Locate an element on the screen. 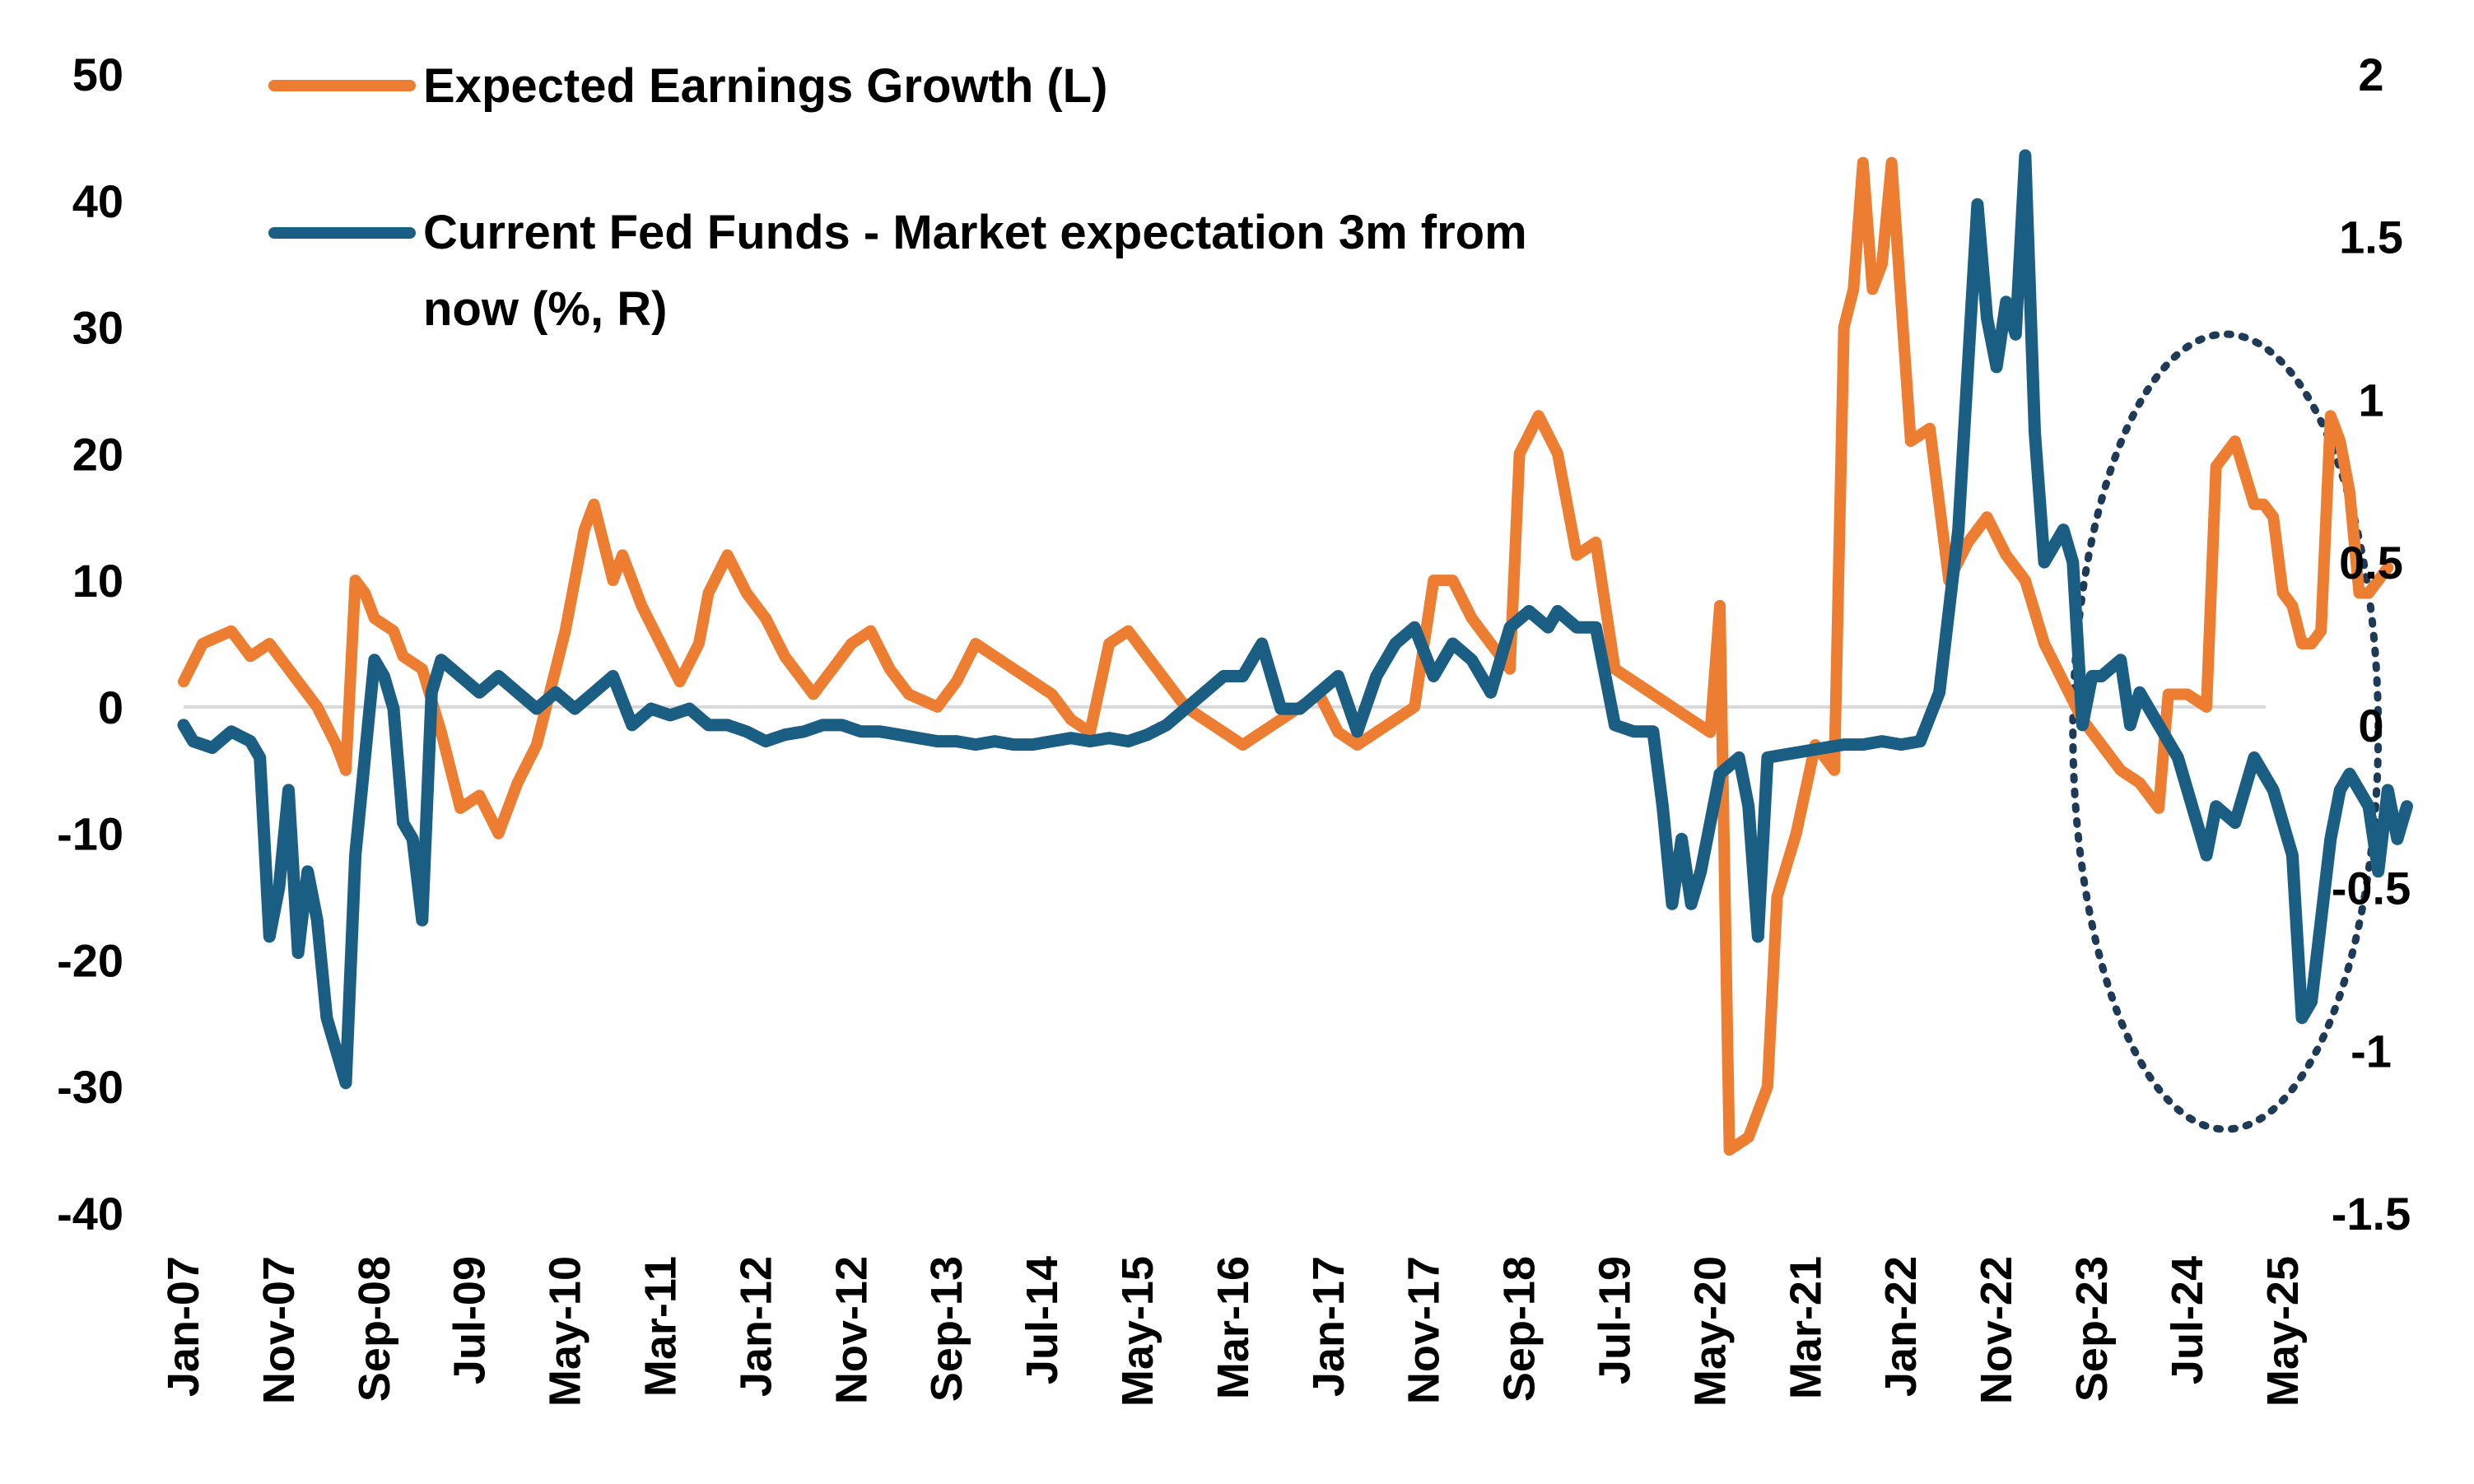  left-axis: 50 40 30 20 10 0 -10 -20 -30 -40 is located at coordinates (90, 644).